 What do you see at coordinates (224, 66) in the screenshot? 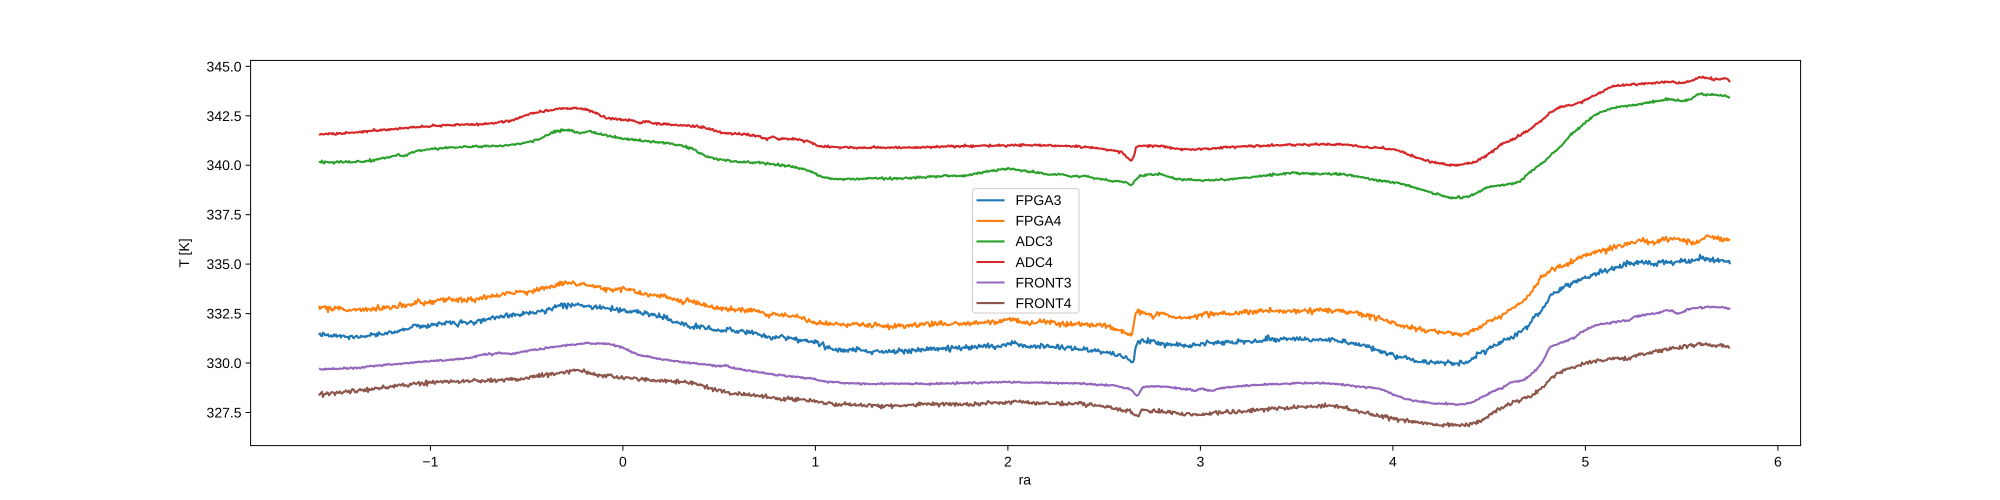
I see `svg-text: 345.0` at bounding box center [224, 66].